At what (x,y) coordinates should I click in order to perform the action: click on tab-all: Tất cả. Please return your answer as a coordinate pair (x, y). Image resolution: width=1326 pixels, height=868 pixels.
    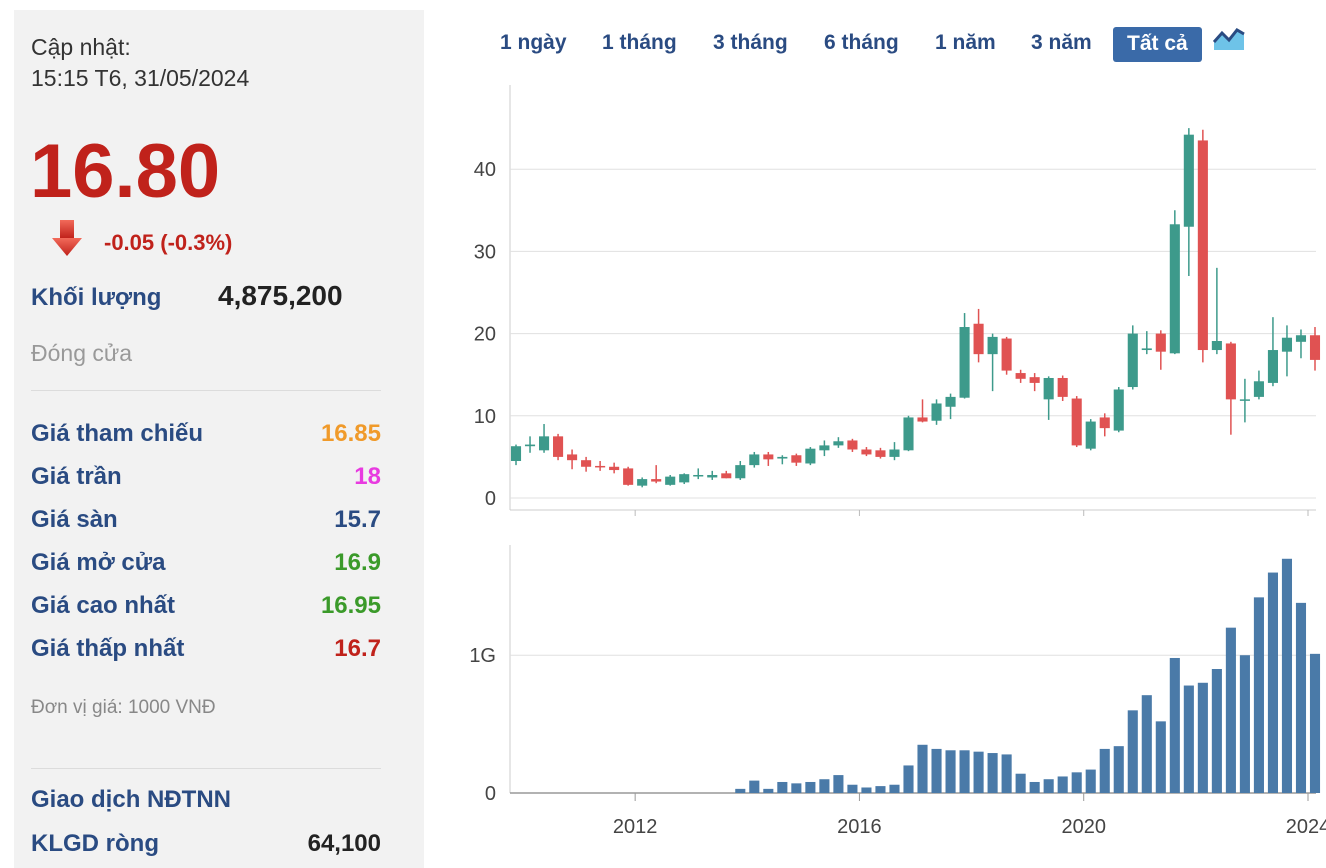
    Looking at the image, I should click on (1157, 44).